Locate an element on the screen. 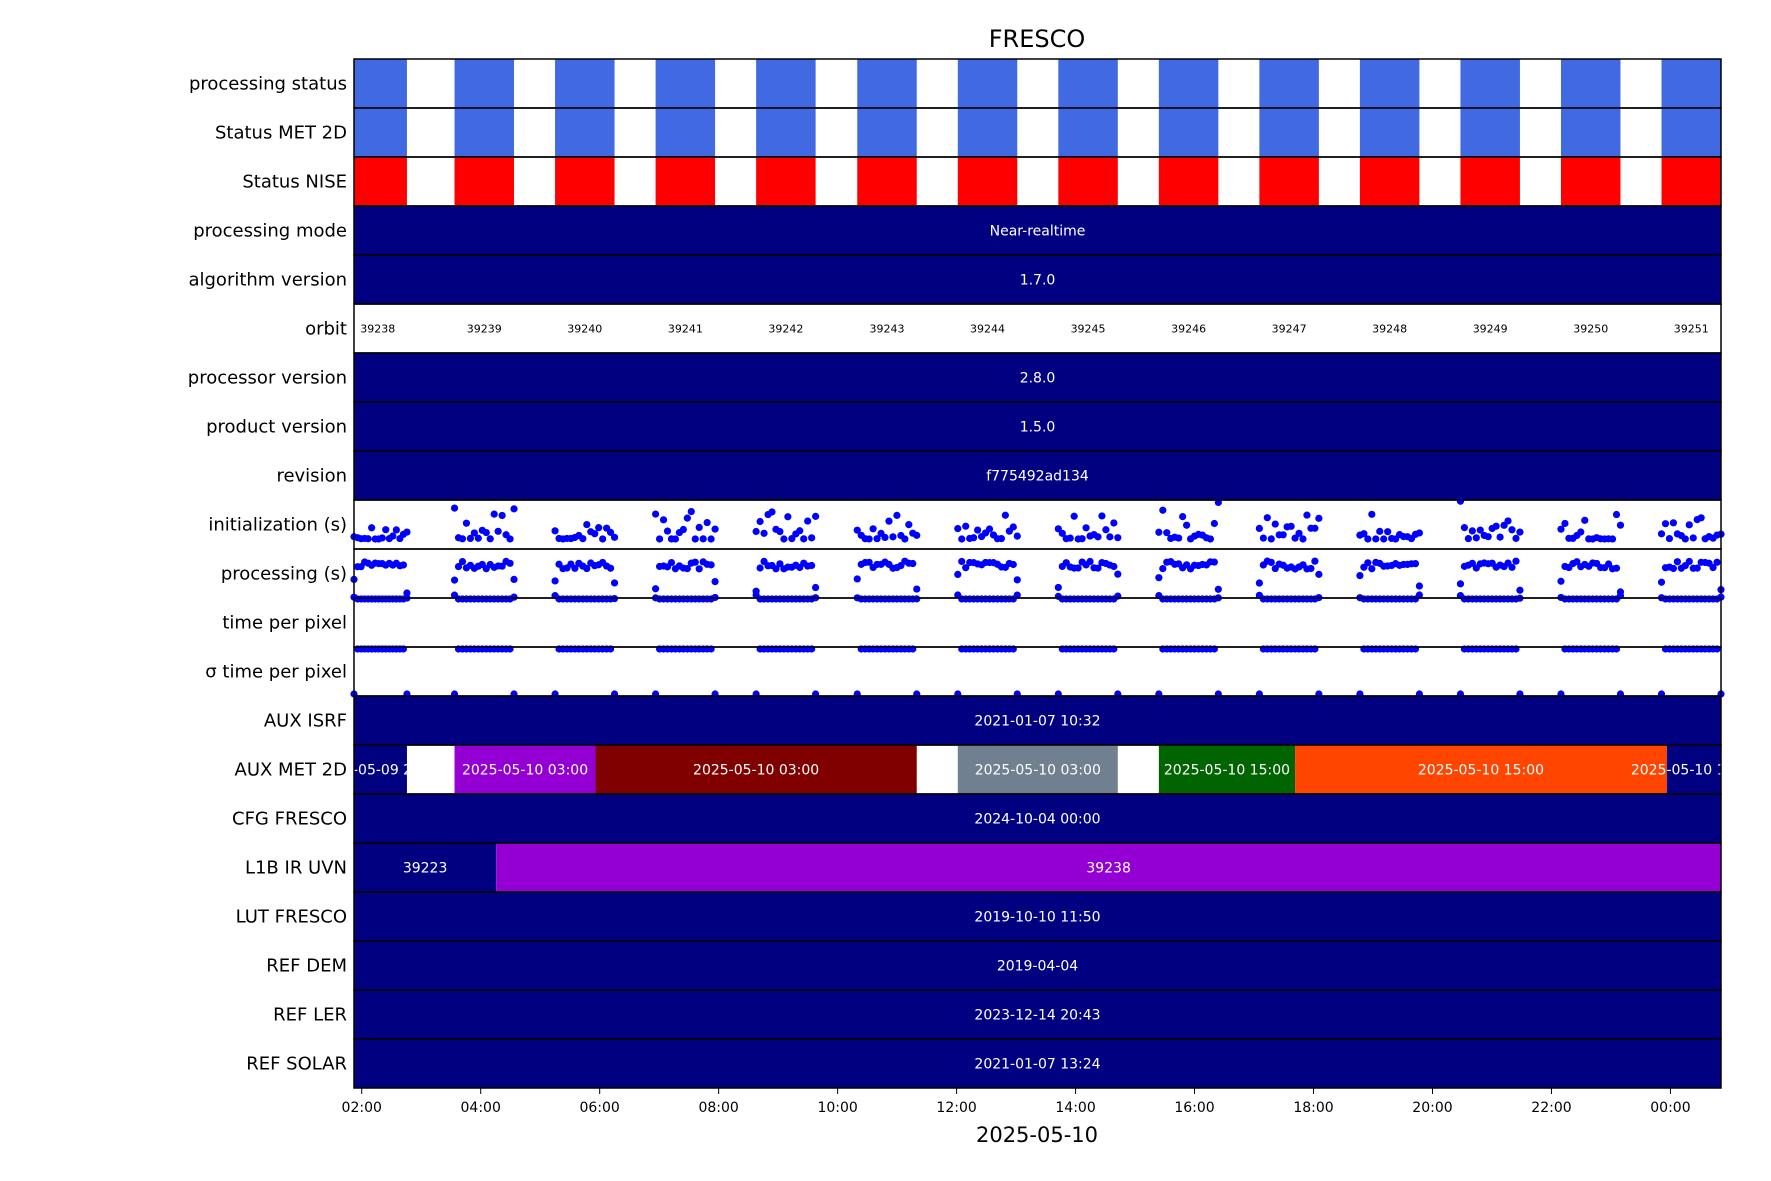 This screenshot has height=1181, width=1771. band-label-aux-isrf: 2021-01-07 10:32 is located at coordinates (1037, 722).